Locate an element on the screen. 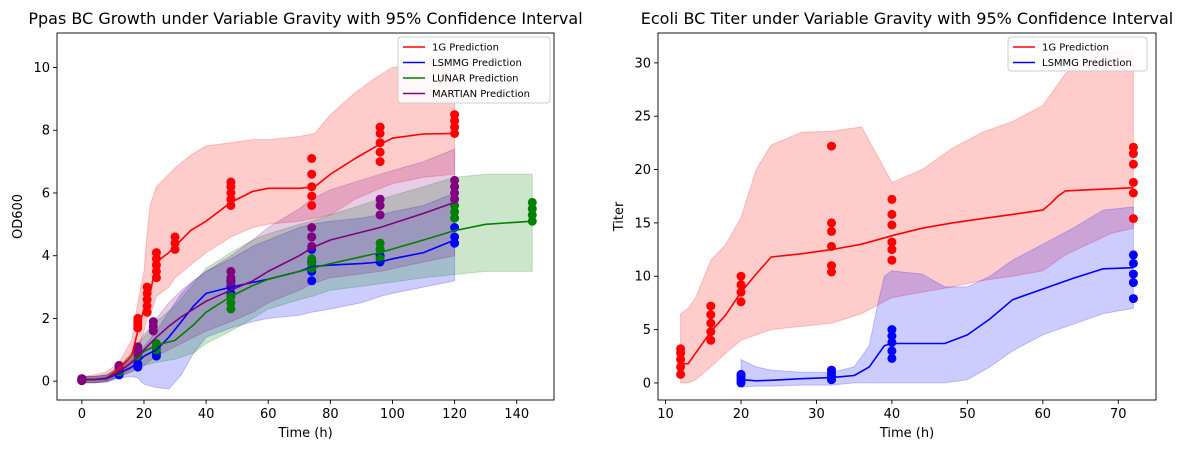  y-axis-label: OD600 is located at coordinates (18, 216).